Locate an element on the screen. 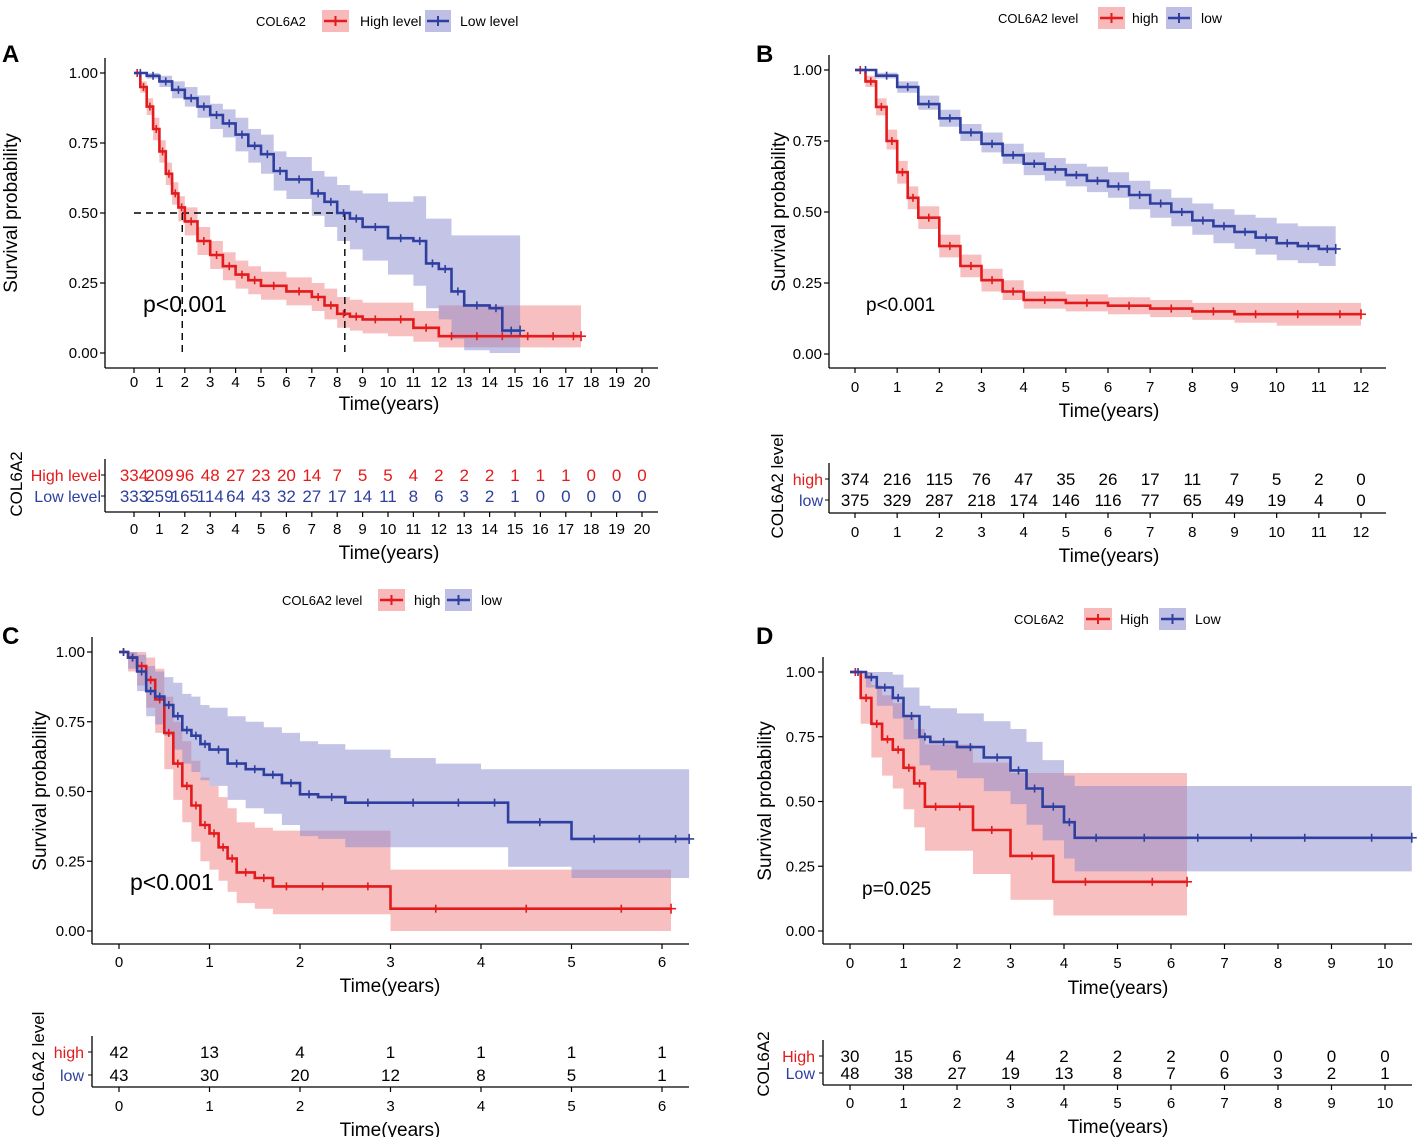  risk-count: 11 is located at coordinates (1193, 479).